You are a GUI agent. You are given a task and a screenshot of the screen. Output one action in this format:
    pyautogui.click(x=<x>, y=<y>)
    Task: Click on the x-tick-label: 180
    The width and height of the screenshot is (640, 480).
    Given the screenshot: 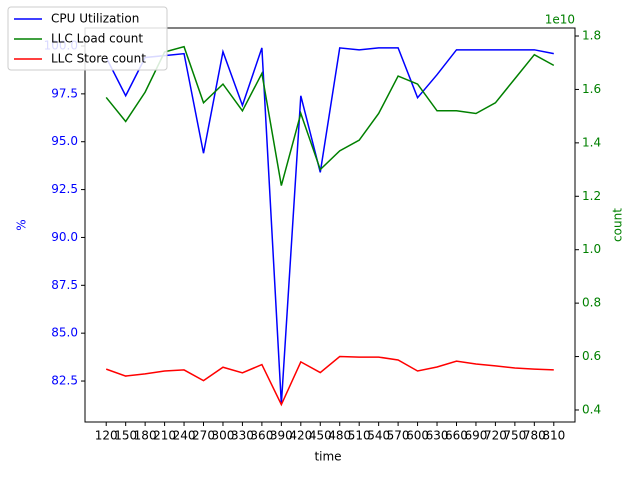 What is the action you would take?
    pyautogui.click(x=145, y=436)
    